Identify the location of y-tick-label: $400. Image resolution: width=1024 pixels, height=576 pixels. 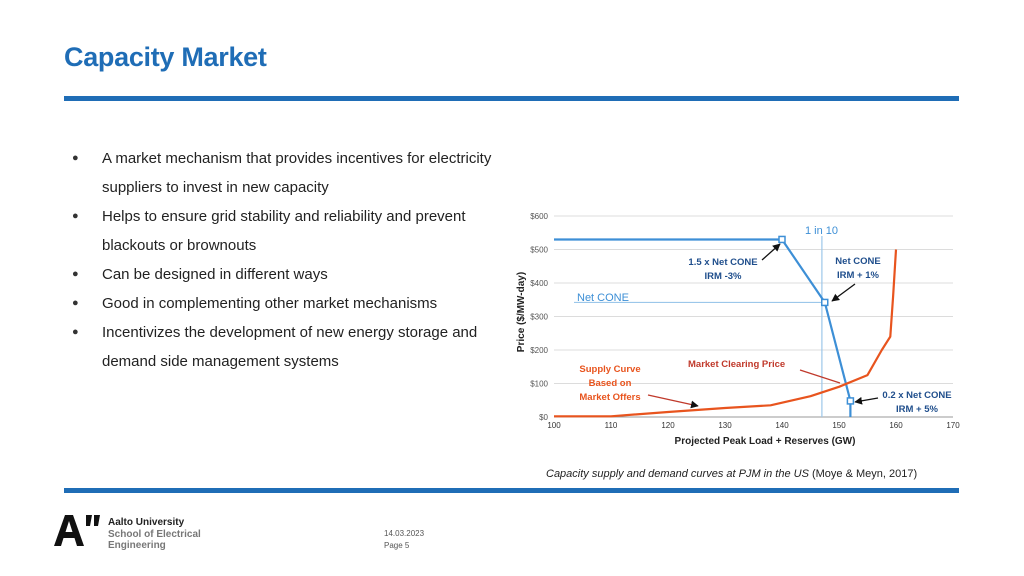
(539, 283).